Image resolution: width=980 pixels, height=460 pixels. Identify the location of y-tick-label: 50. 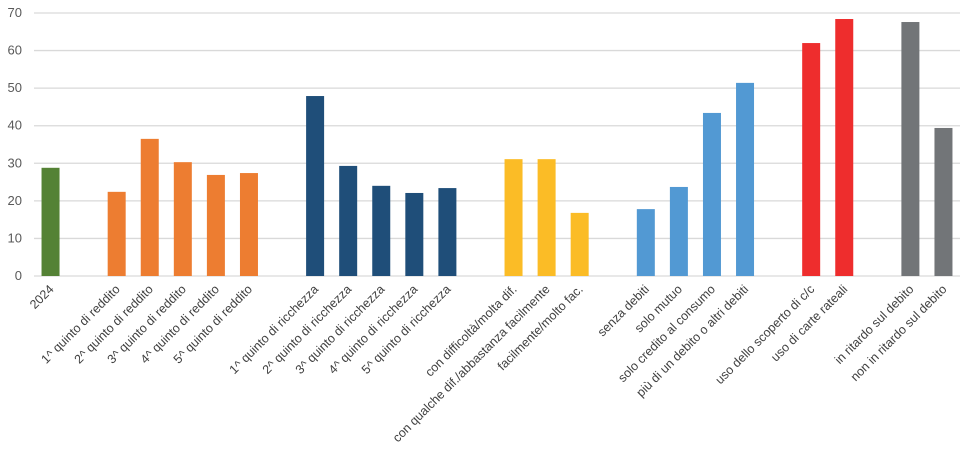
(15, 87).